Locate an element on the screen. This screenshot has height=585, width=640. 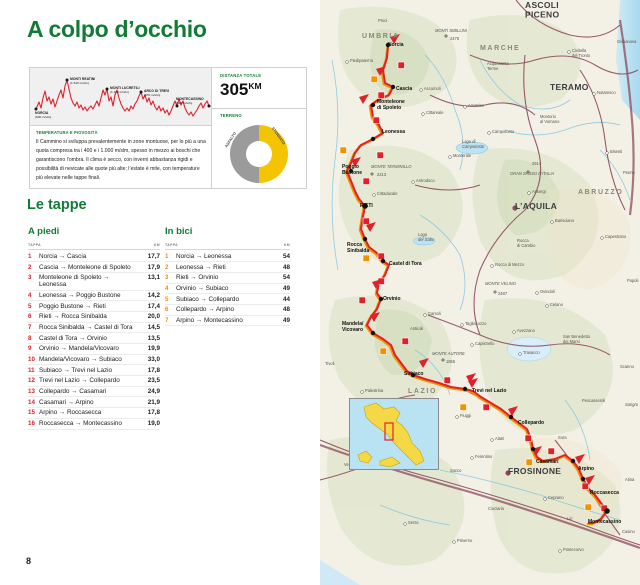
map-stage-town-label: Norcia is located at coordinates (396, 45).